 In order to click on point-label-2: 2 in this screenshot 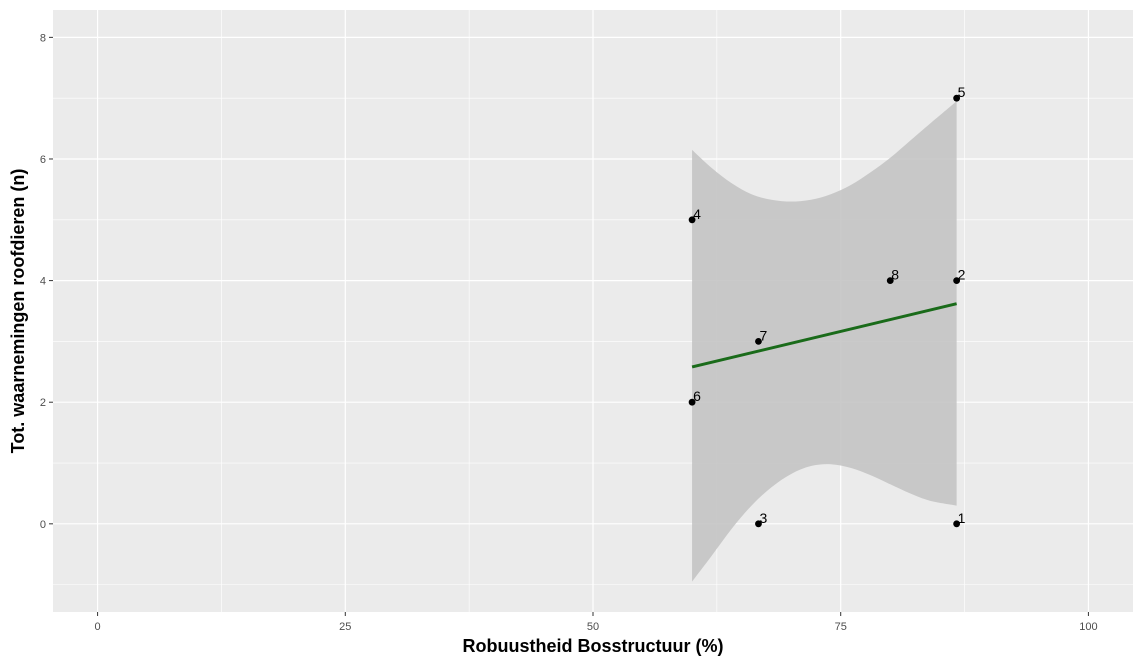, I will do `click(962, 275)`.